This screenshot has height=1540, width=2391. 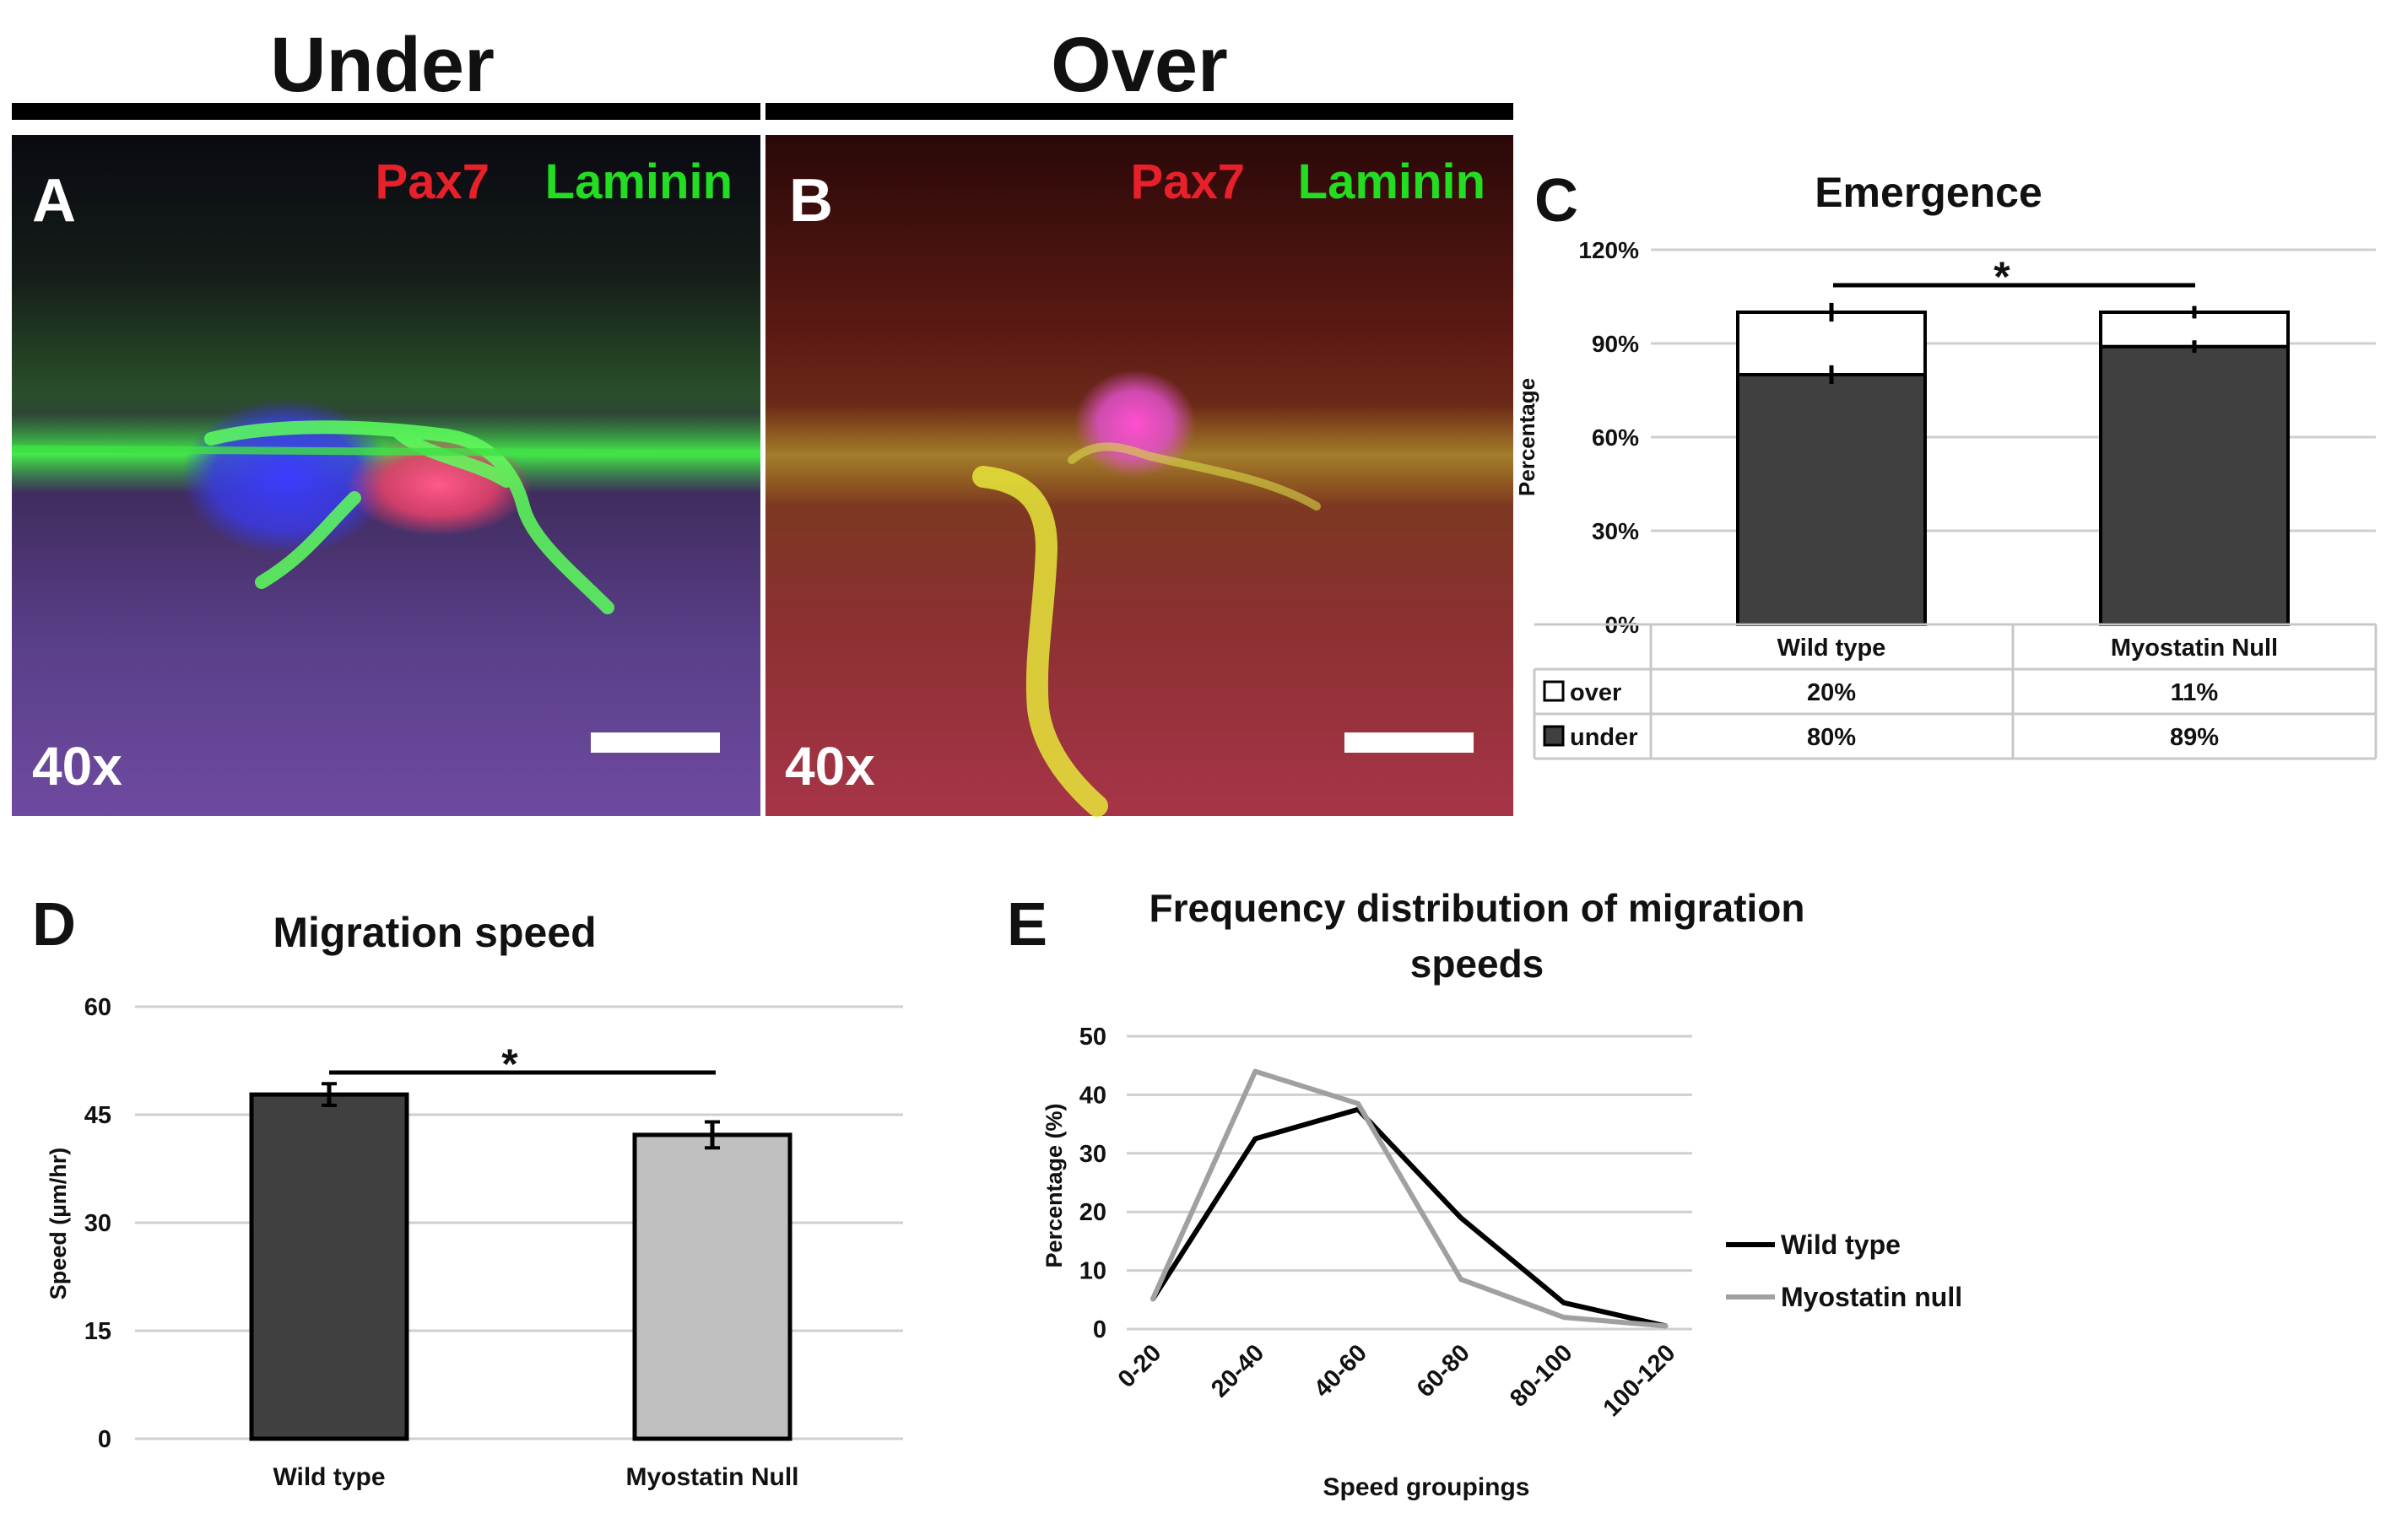 What do you see at coordinates (639, 181) in the screenshot?
I see `micrograph-a-stain-green: Laminin` at bounding box center [639, 181].